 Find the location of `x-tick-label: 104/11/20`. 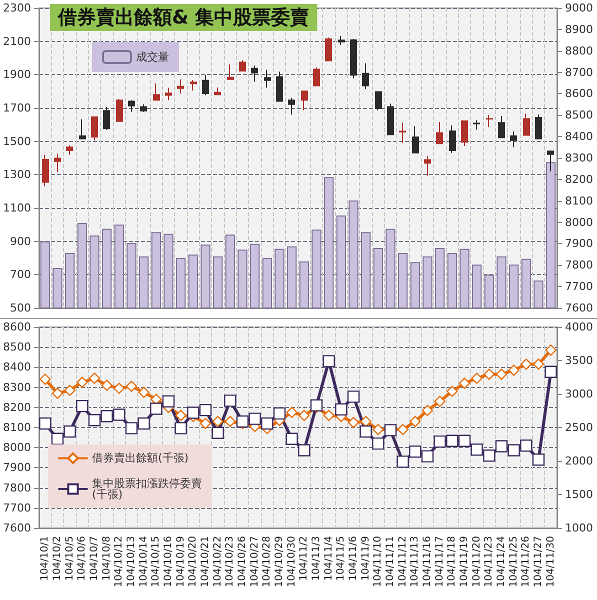

x-tick-label: 104/11/20 is located at coordinates (476, 562).